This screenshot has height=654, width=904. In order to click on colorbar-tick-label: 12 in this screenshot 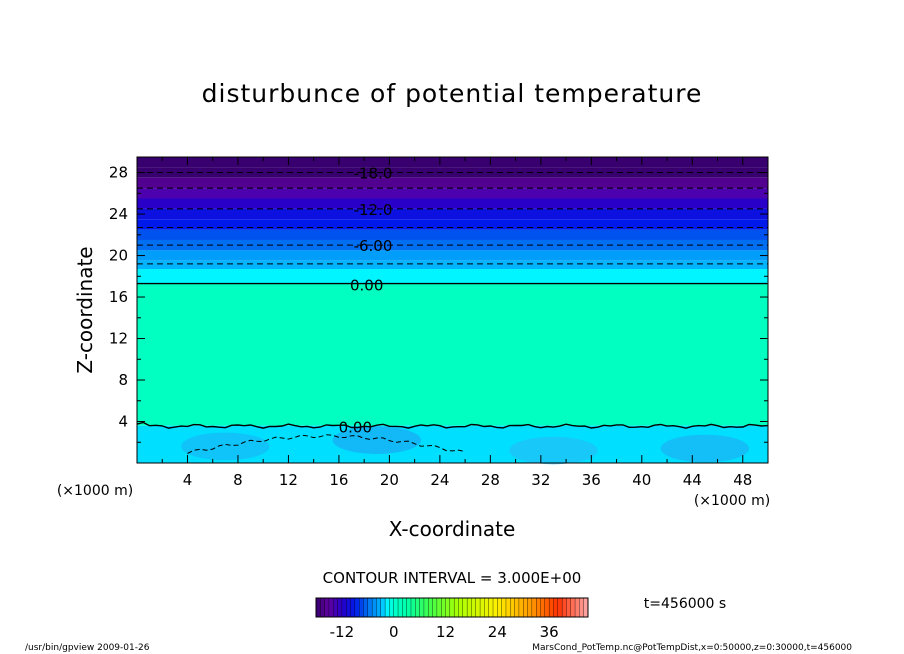, I will do `click(445, 632)`.